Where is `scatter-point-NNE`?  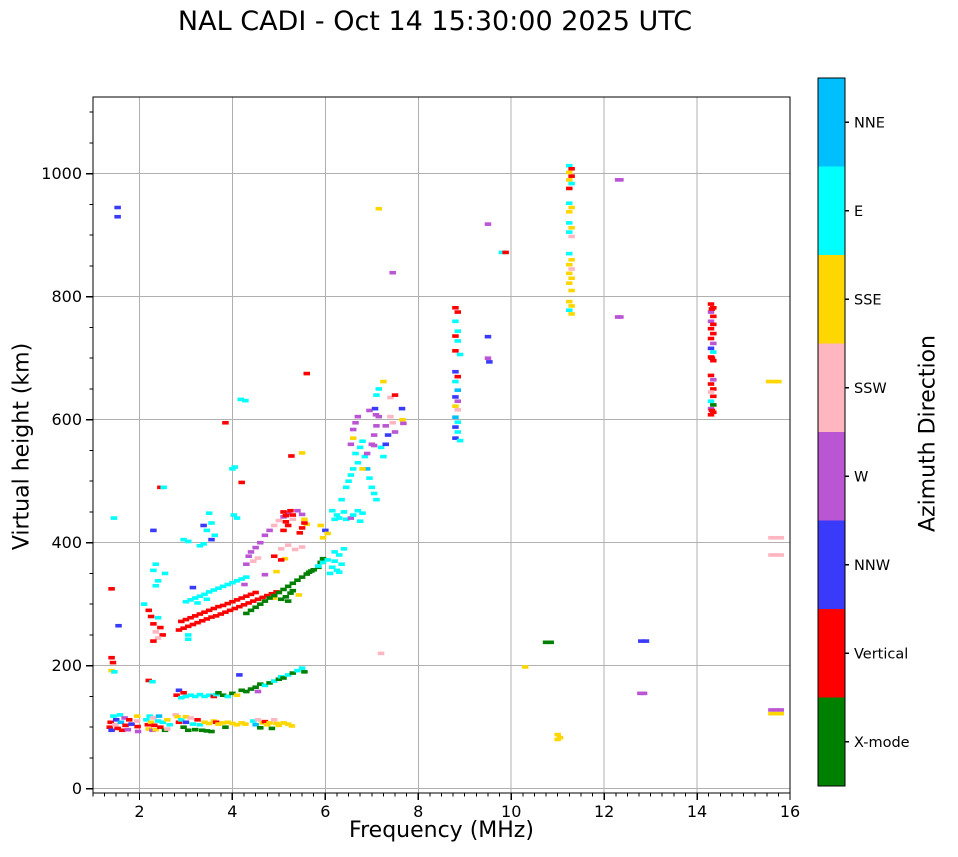 scatter-point-NNE is located at coordinates (367, 469).